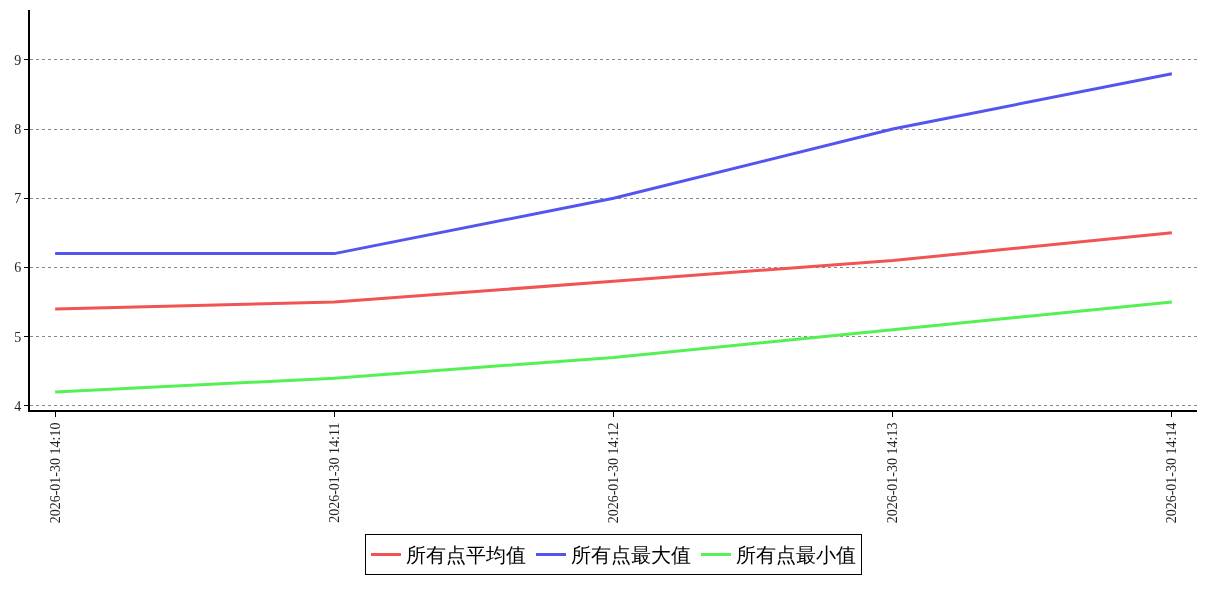 The width and height of the screenshot is (1207, 600). Describe the element at coordinates (18, 337) in the screenshot. I see `y-tick-label: 5` at that location.